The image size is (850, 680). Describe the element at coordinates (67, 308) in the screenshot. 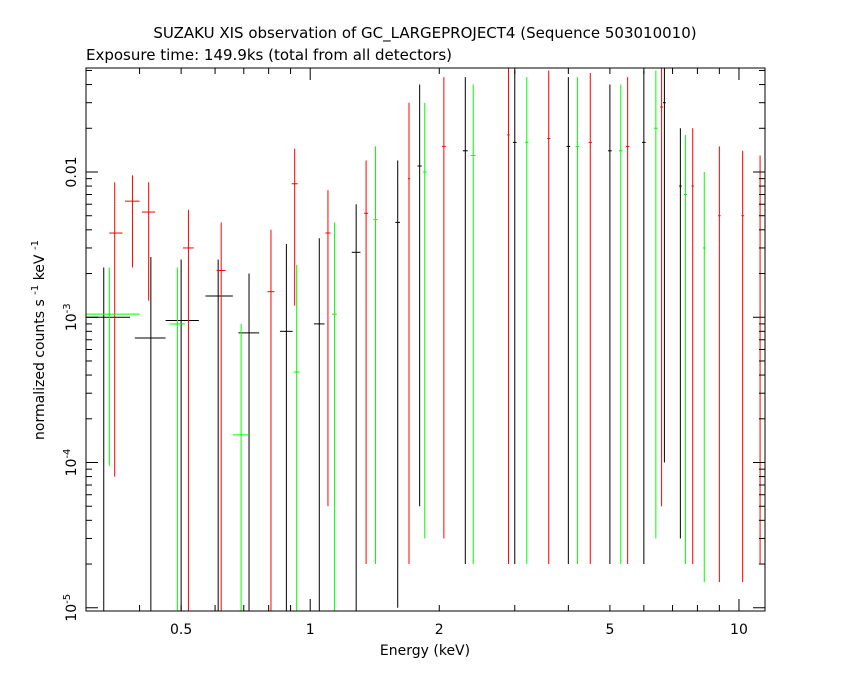

I see `y-tick-label-exp: -3` at that location.